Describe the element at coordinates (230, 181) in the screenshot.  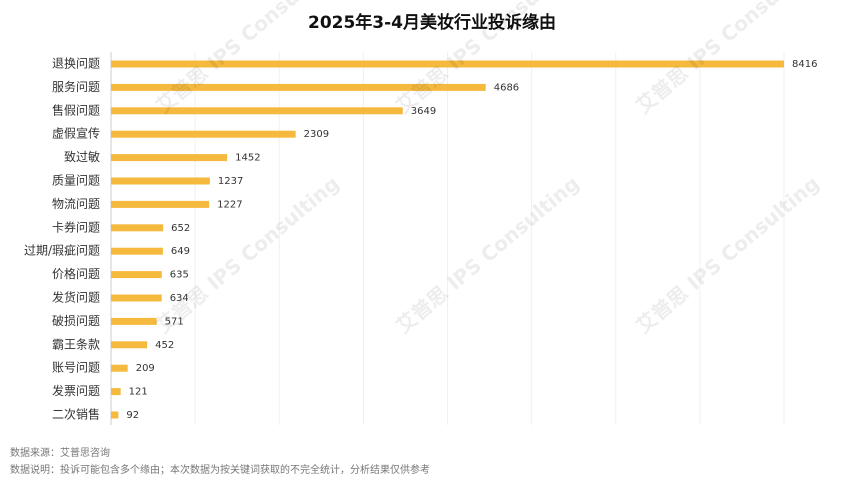
I see `value-label: 1237` at that location.